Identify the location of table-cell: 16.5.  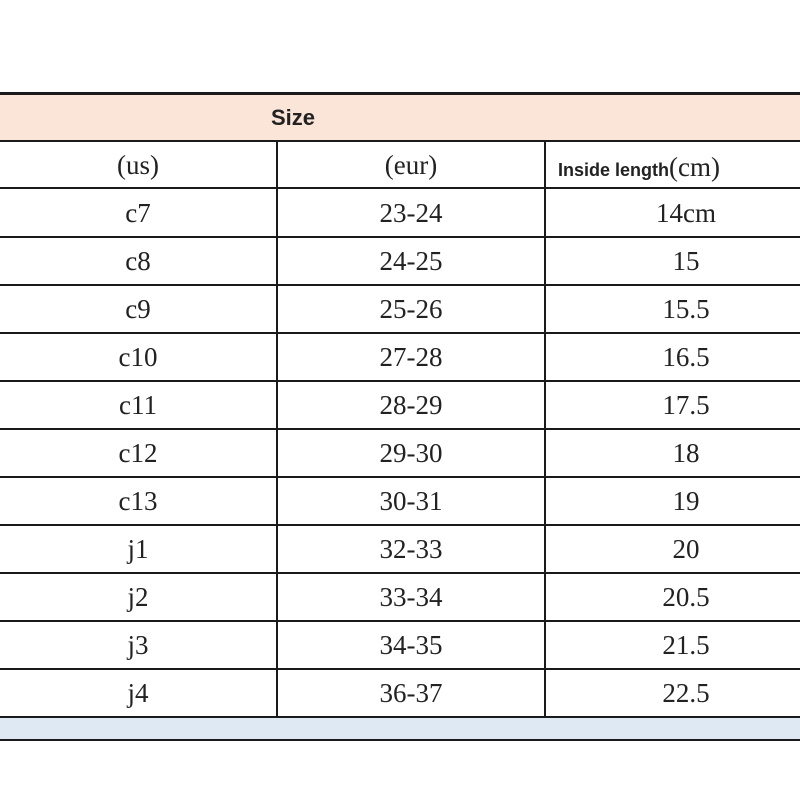
(686, 357).